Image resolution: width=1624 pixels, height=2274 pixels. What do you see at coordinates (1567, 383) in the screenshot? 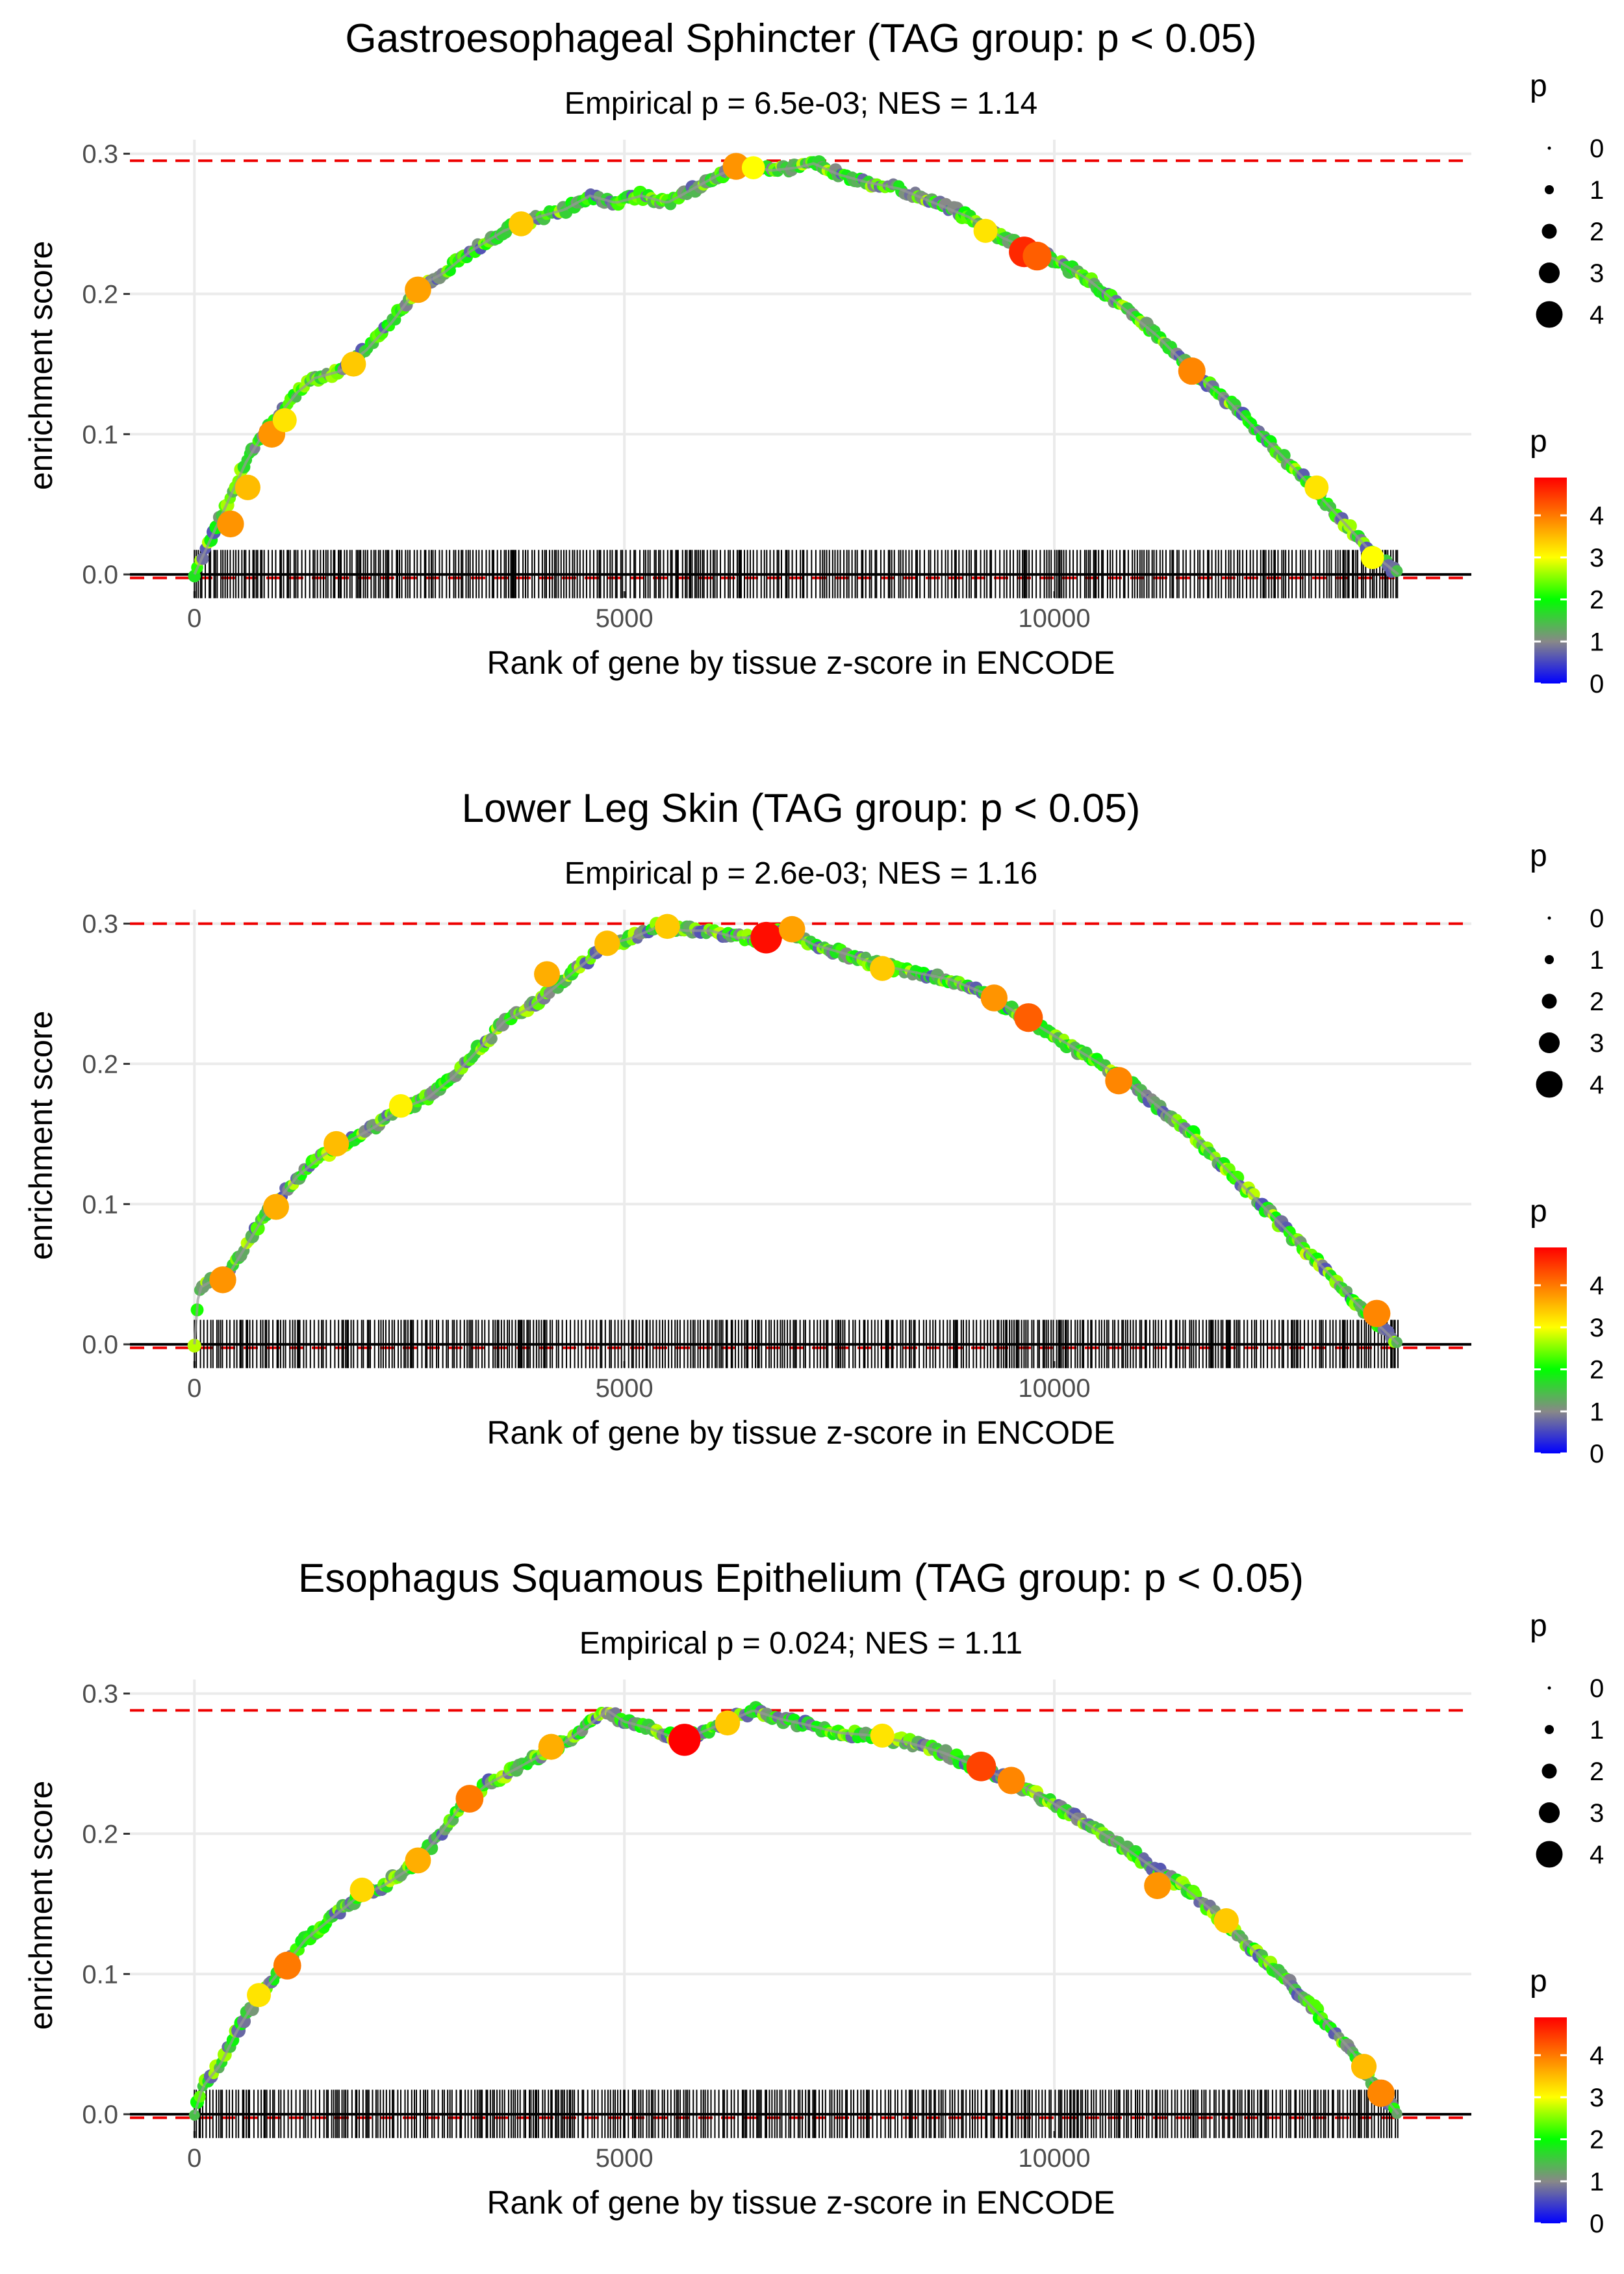
I see `legend-1: p 0 1 2 3 4 p 0 1 2 3 4` at bounding box center [1567, 383].